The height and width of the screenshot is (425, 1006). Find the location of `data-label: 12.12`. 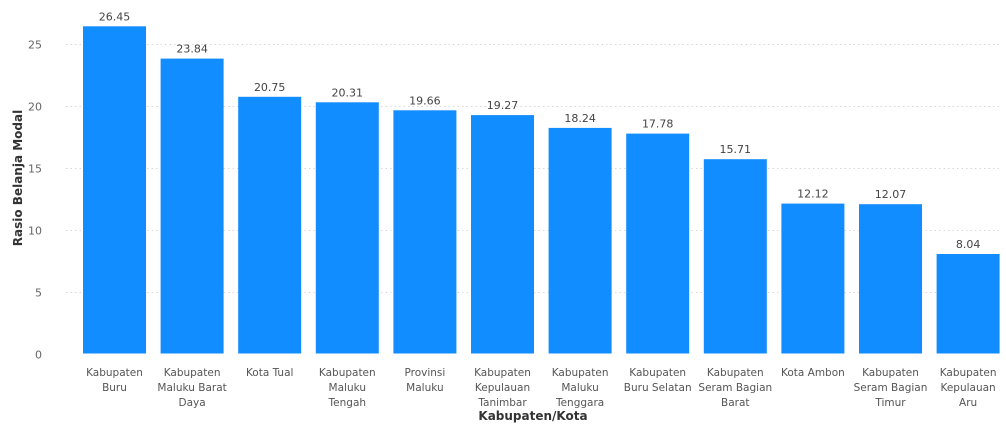

data-label: 12.12 is located at coordinates (813, 194).